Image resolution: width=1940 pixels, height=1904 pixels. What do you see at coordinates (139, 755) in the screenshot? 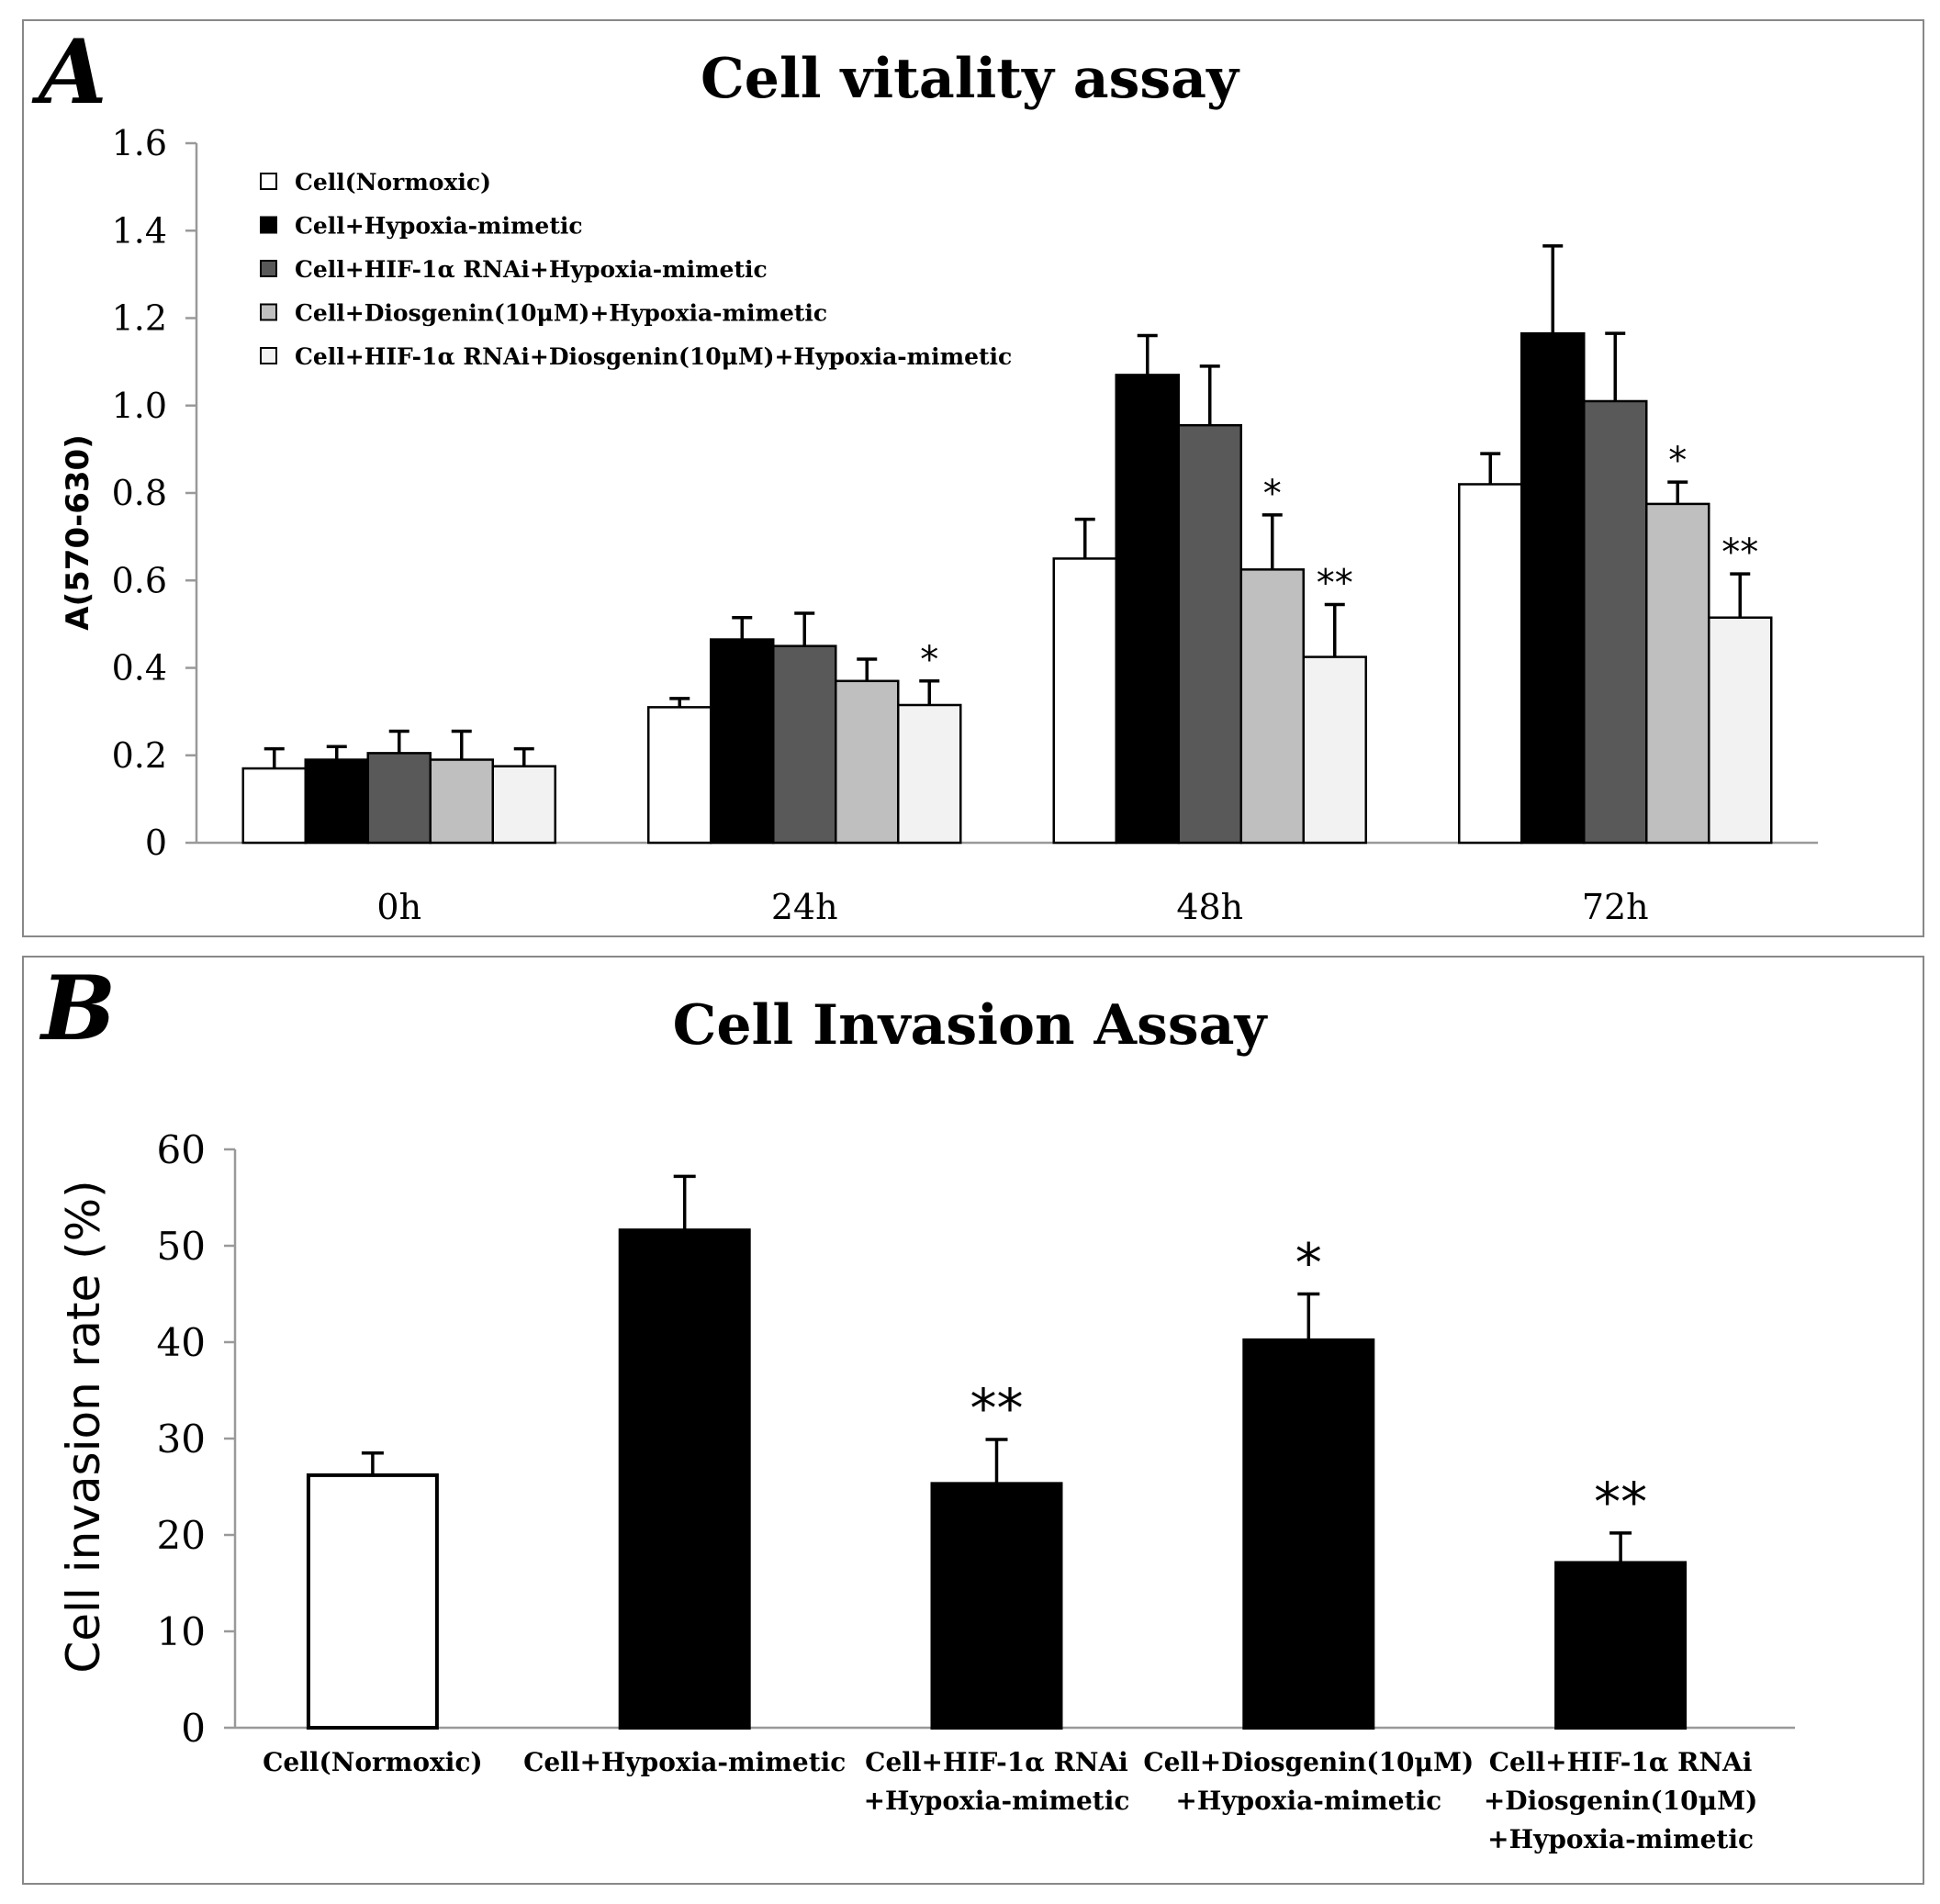
I see `y-tick-label: 0.2` at bounding box center [139, 755].